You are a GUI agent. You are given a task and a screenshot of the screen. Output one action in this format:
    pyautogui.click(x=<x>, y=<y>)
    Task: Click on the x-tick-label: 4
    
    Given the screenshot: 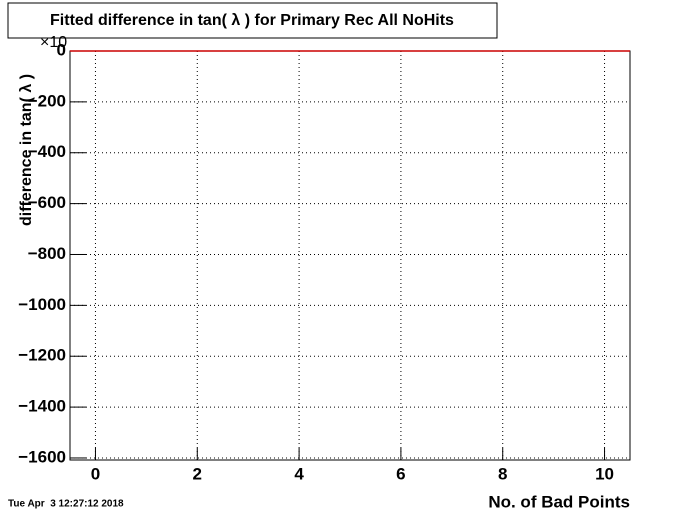 What is the action you would take?
    pyautogui.click(x=299, y=473)
    